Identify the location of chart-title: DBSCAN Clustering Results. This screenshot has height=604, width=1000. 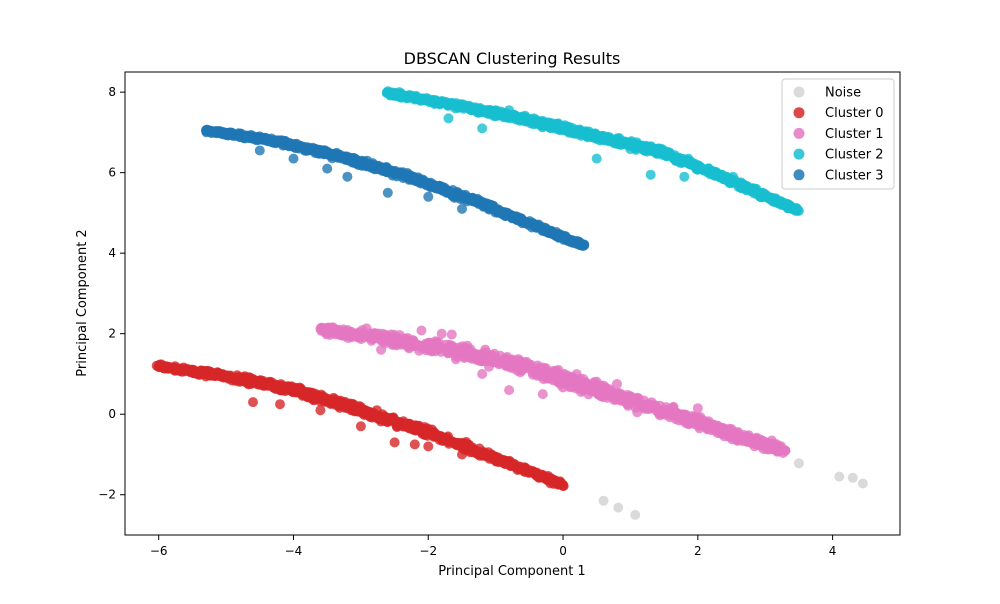
(512, 58).